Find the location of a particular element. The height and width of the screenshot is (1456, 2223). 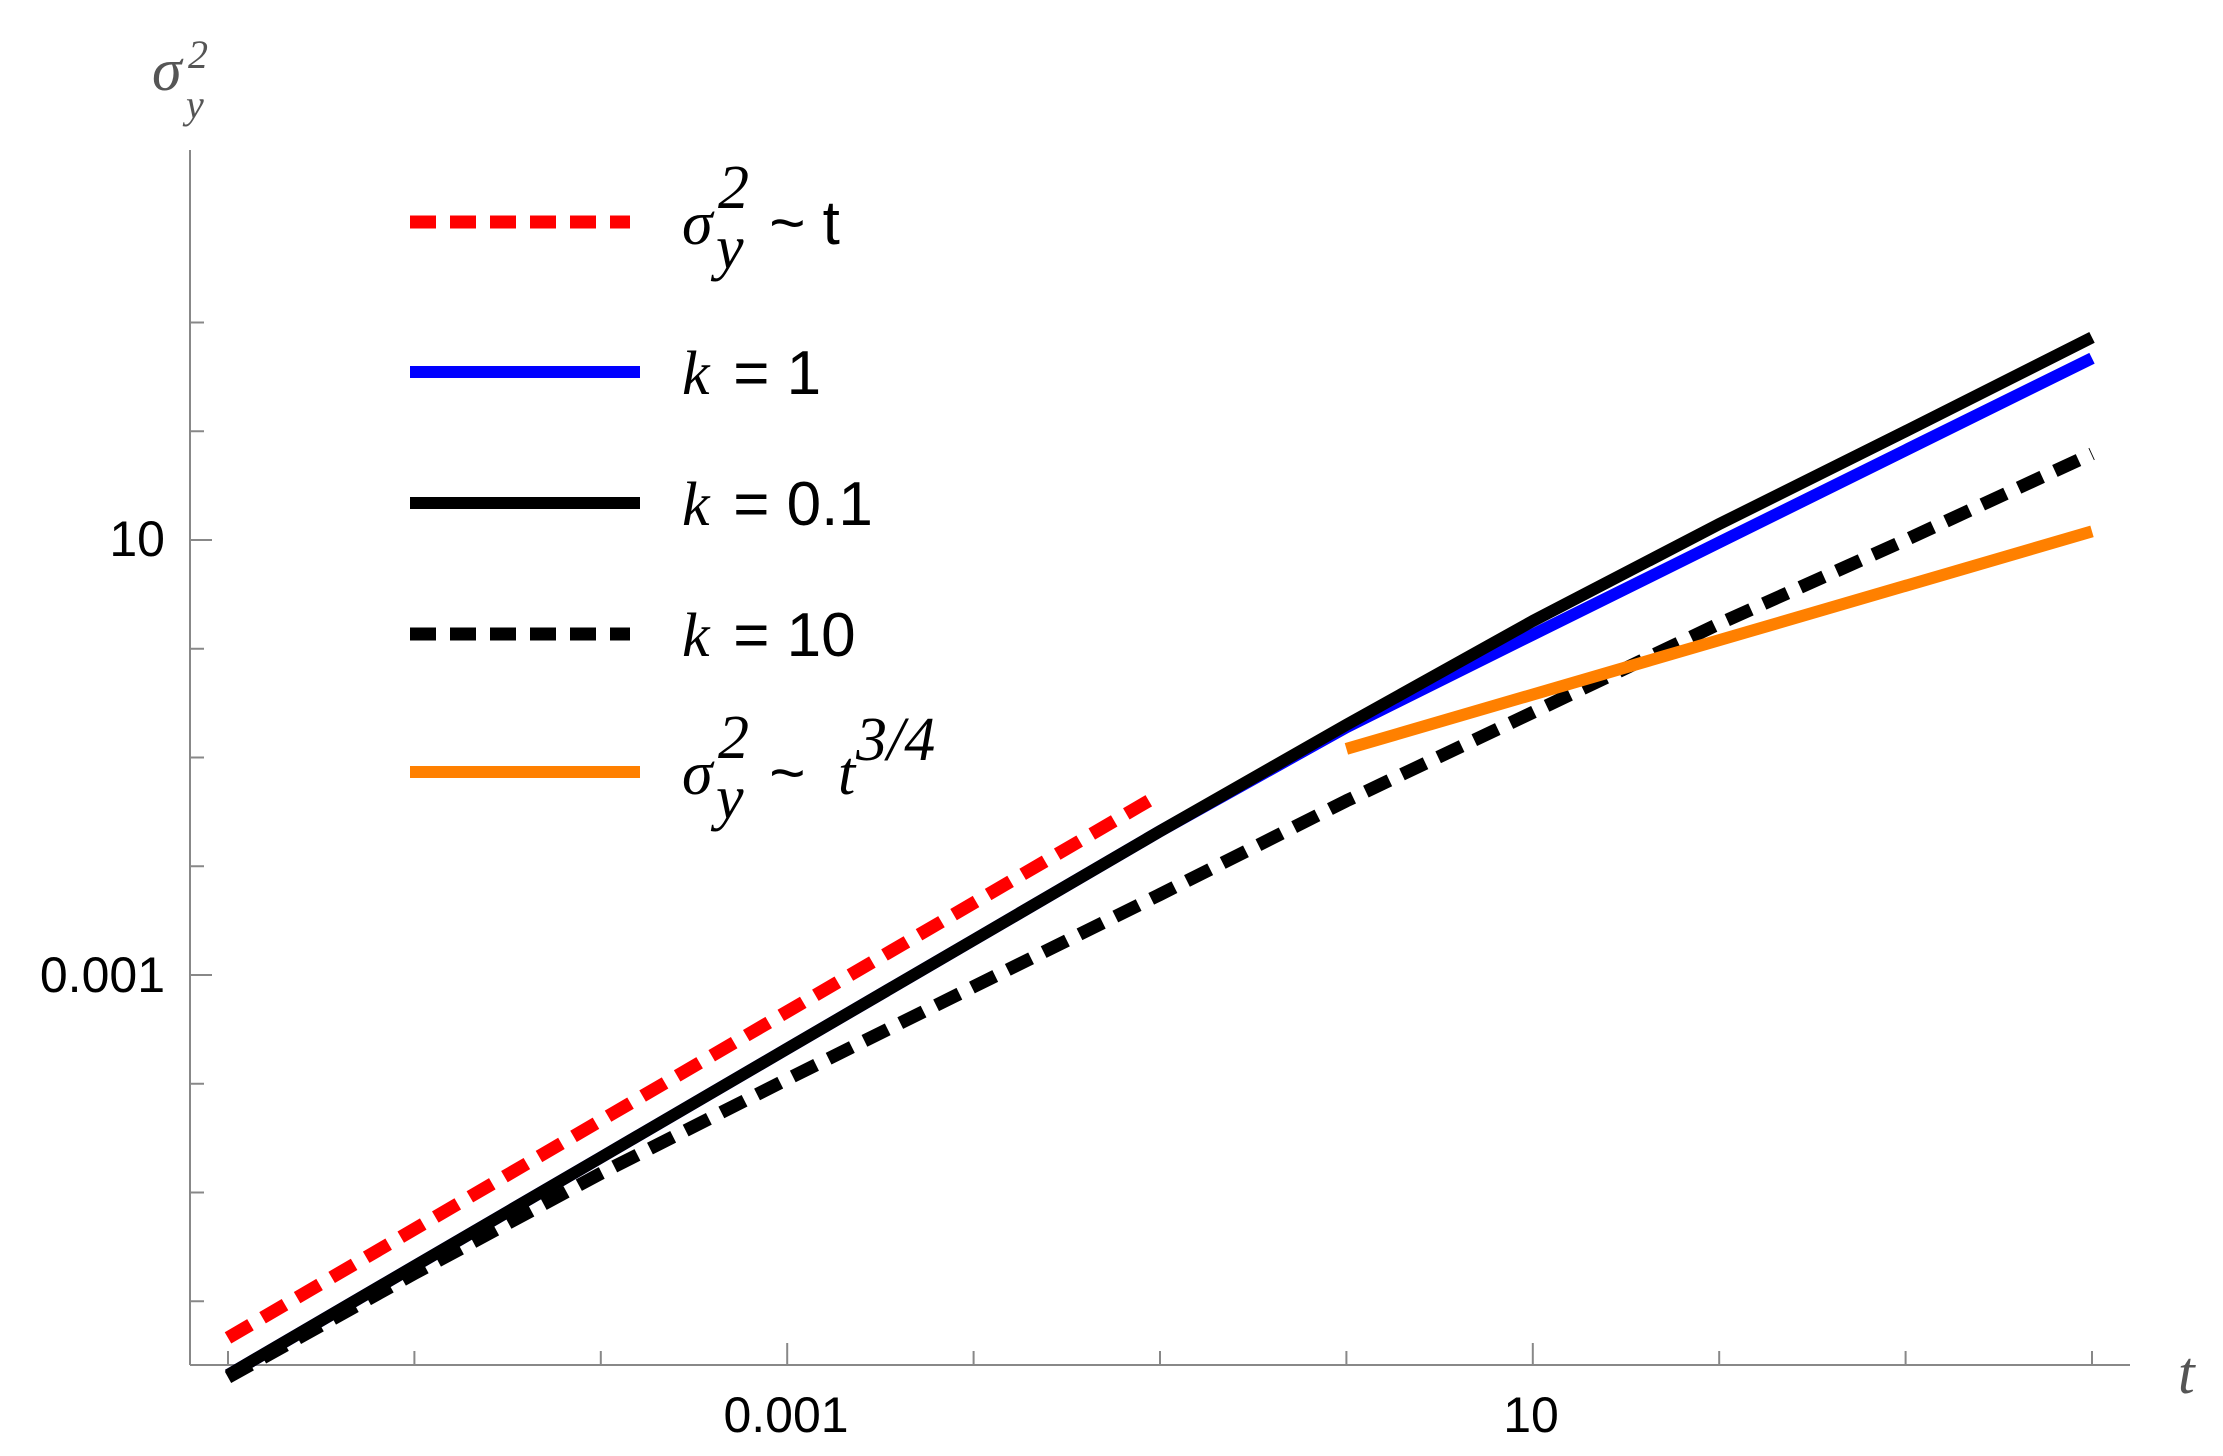

svg-text: = 10 is located at coordinates (786, 635).